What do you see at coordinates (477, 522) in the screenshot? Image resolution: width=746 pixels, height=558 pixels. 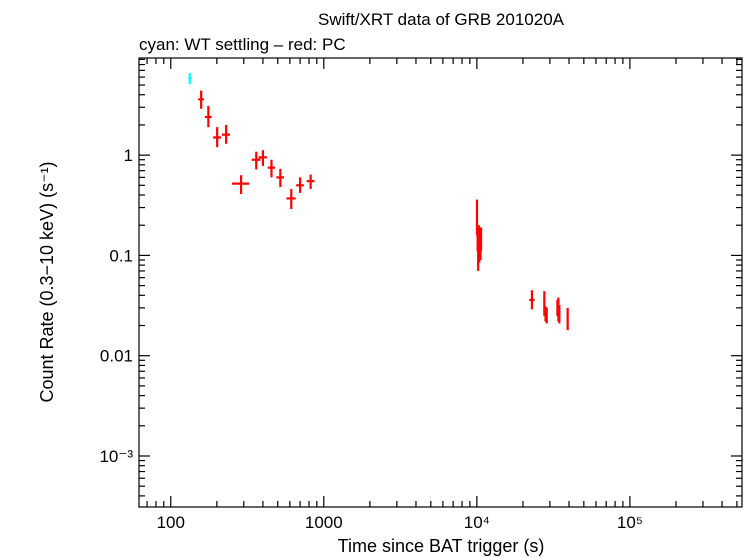 I see `x-tick-label: 10⁴` at bounding box center [477, 522].